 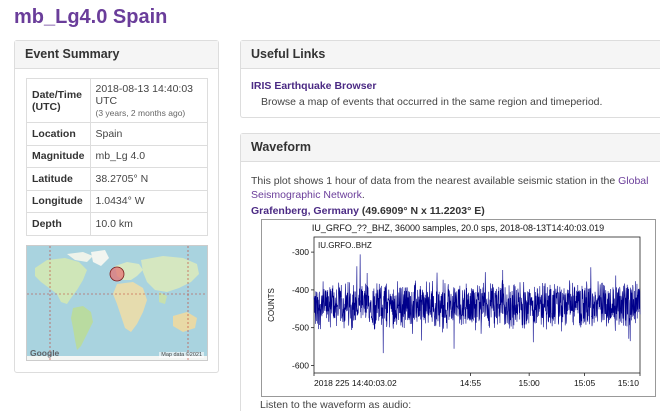 What do you see at coordinates (355, 383) in the screenshot?
I see `x-tick-label: 2018 225 14:40:03.02` at bounding box center [355, 383].